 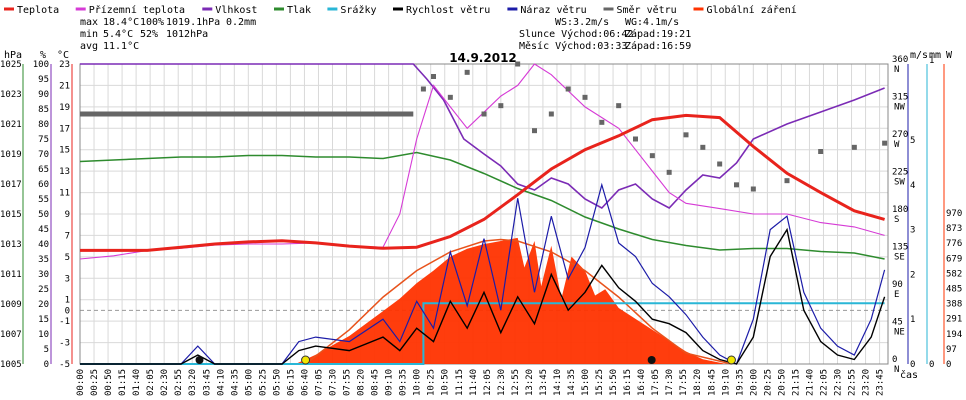 What do you see at coordinates (912, 186) in the screenshot?
I see `y-tick-wind: 4` at bounding box center [912, 186].